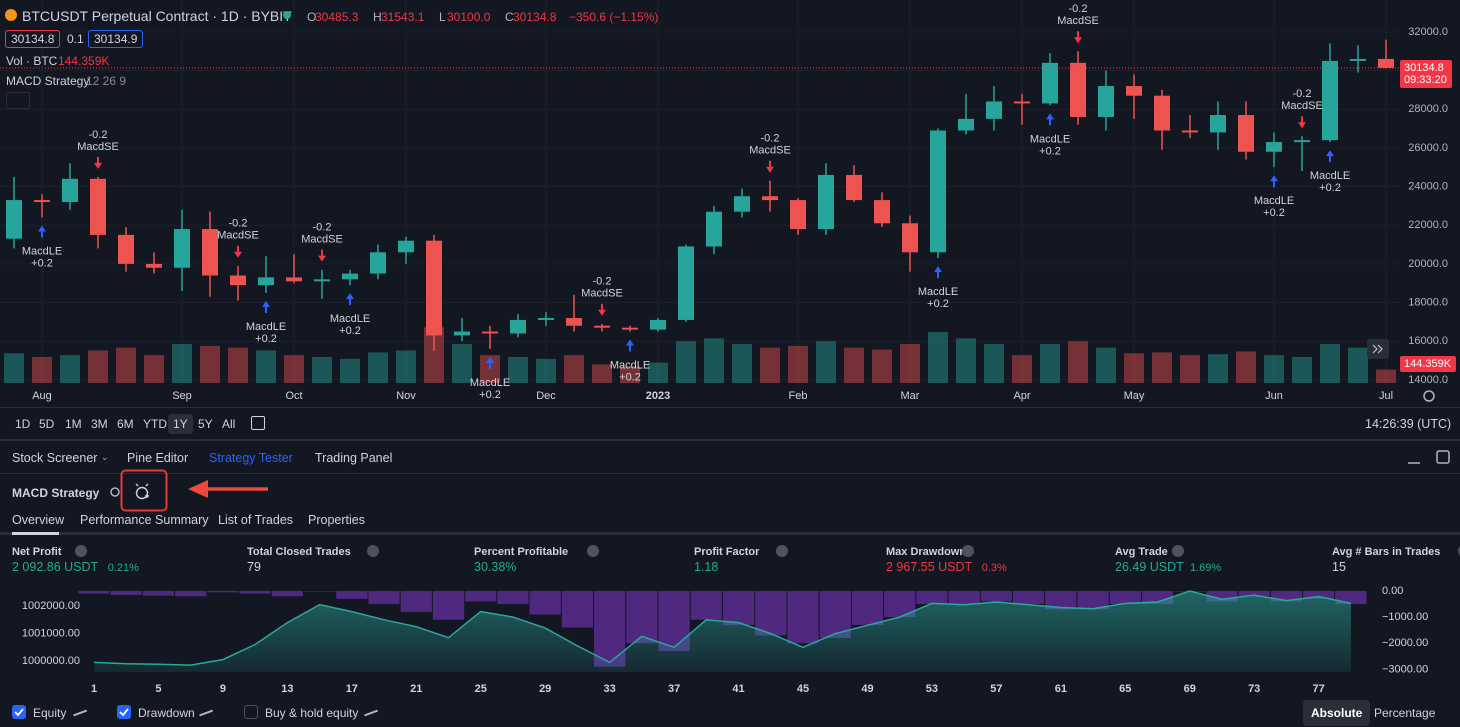 The image size is (1460, 727). What do you see at coordinates (312, 17) in the screenshot?
I see `ohlc-key: O` at bounding box center [312, 17].